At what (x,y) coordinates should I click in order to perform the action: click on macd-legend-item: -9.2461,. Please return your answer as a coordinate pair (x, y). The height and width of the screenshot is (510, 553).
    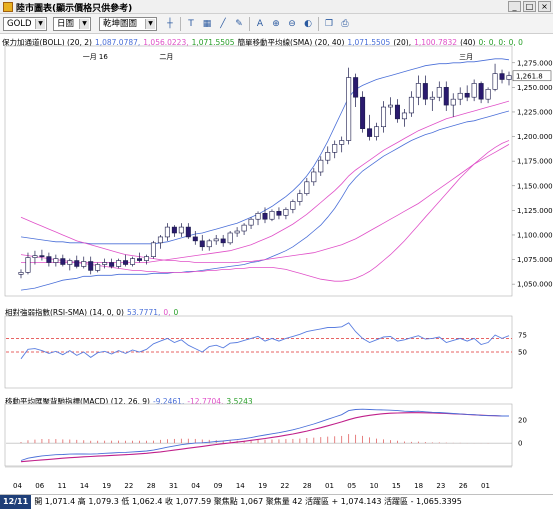
    Looking at the image, I should click on (168, 401).